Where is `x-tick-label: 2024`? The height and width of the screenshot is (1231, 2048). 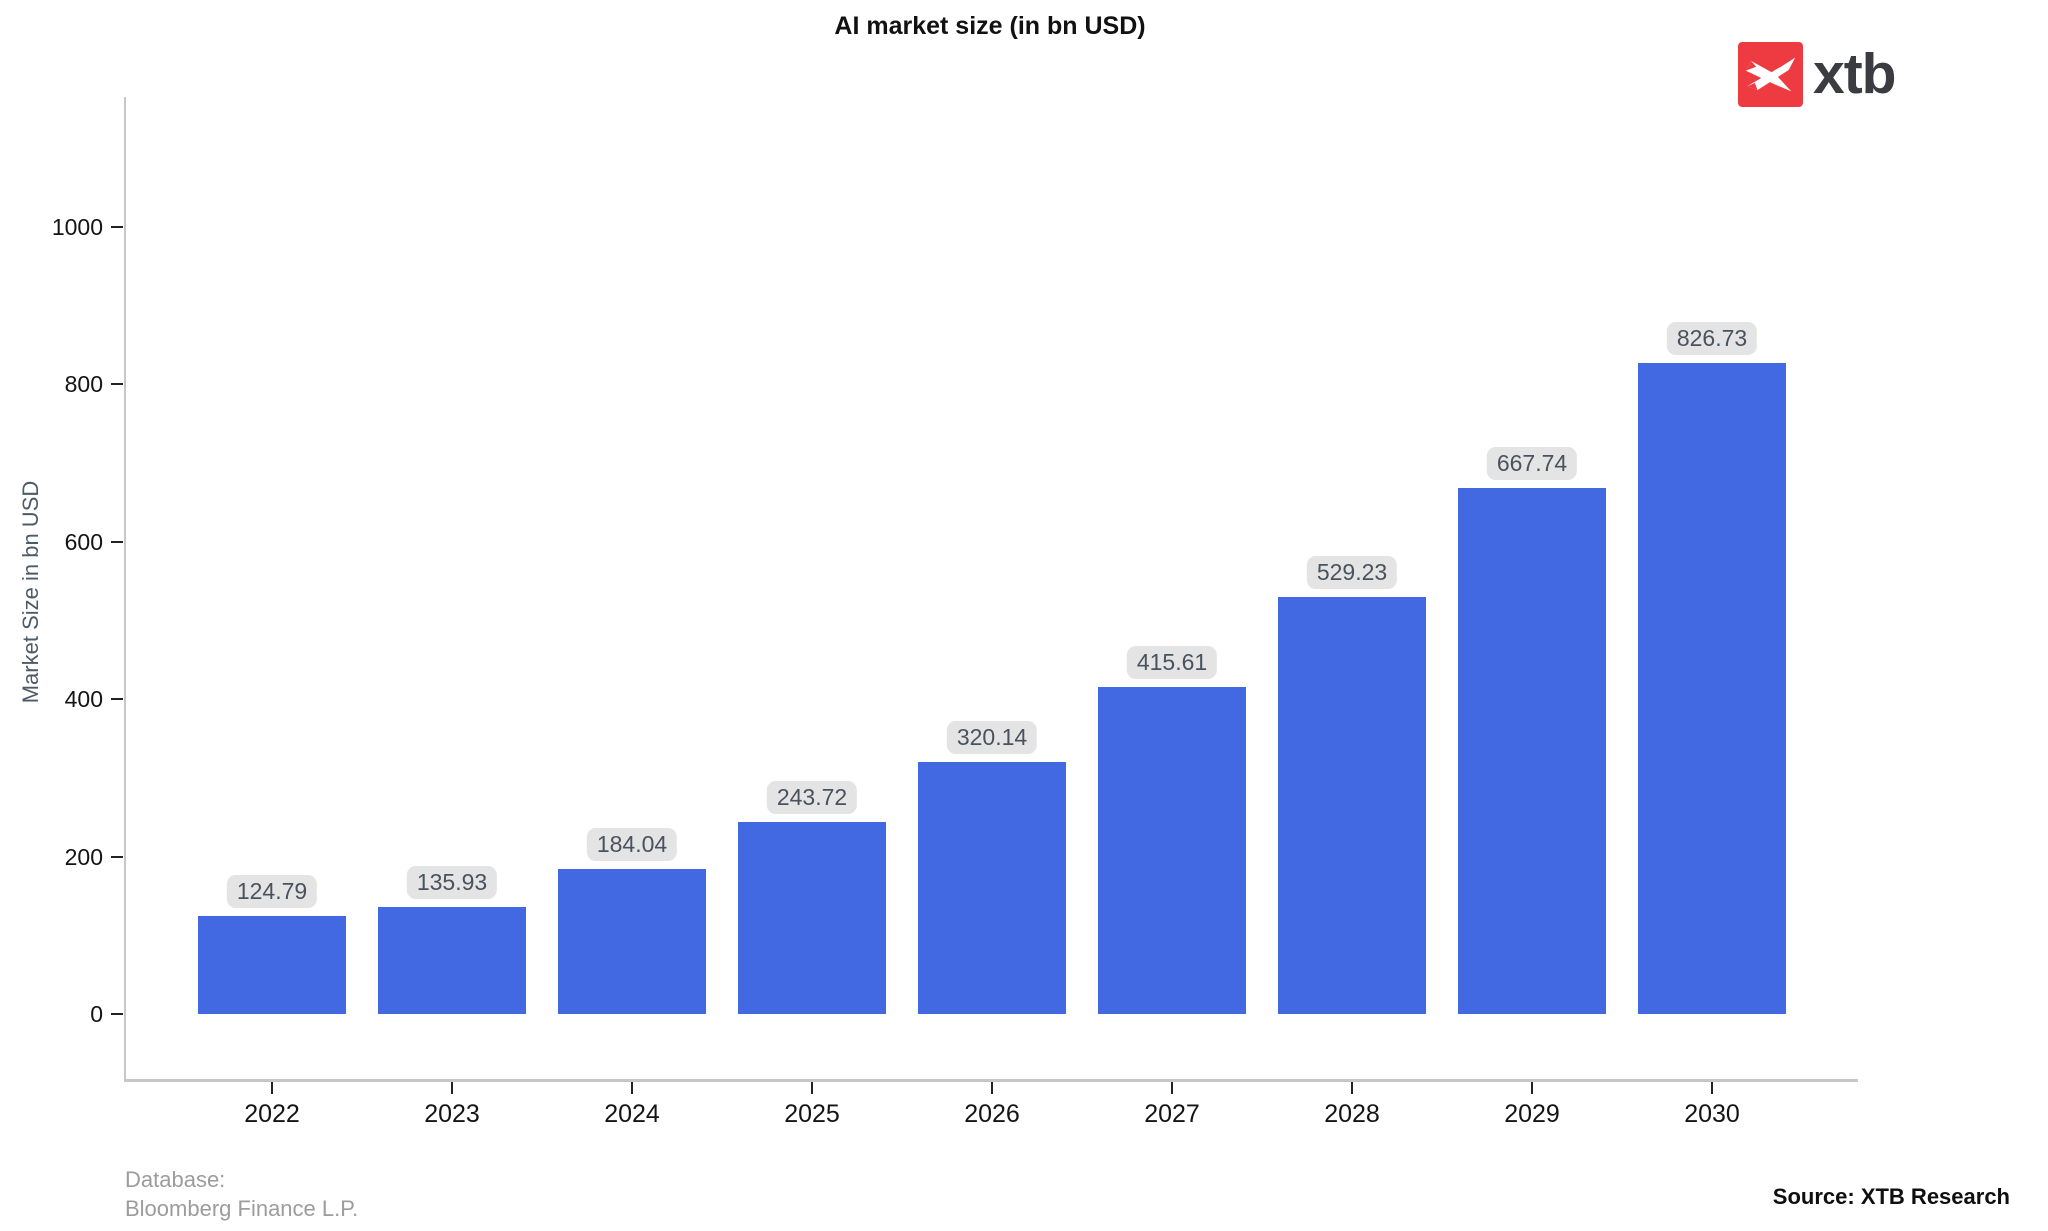
x-tick-label: 2024 is located at coordinates (632, 1114).